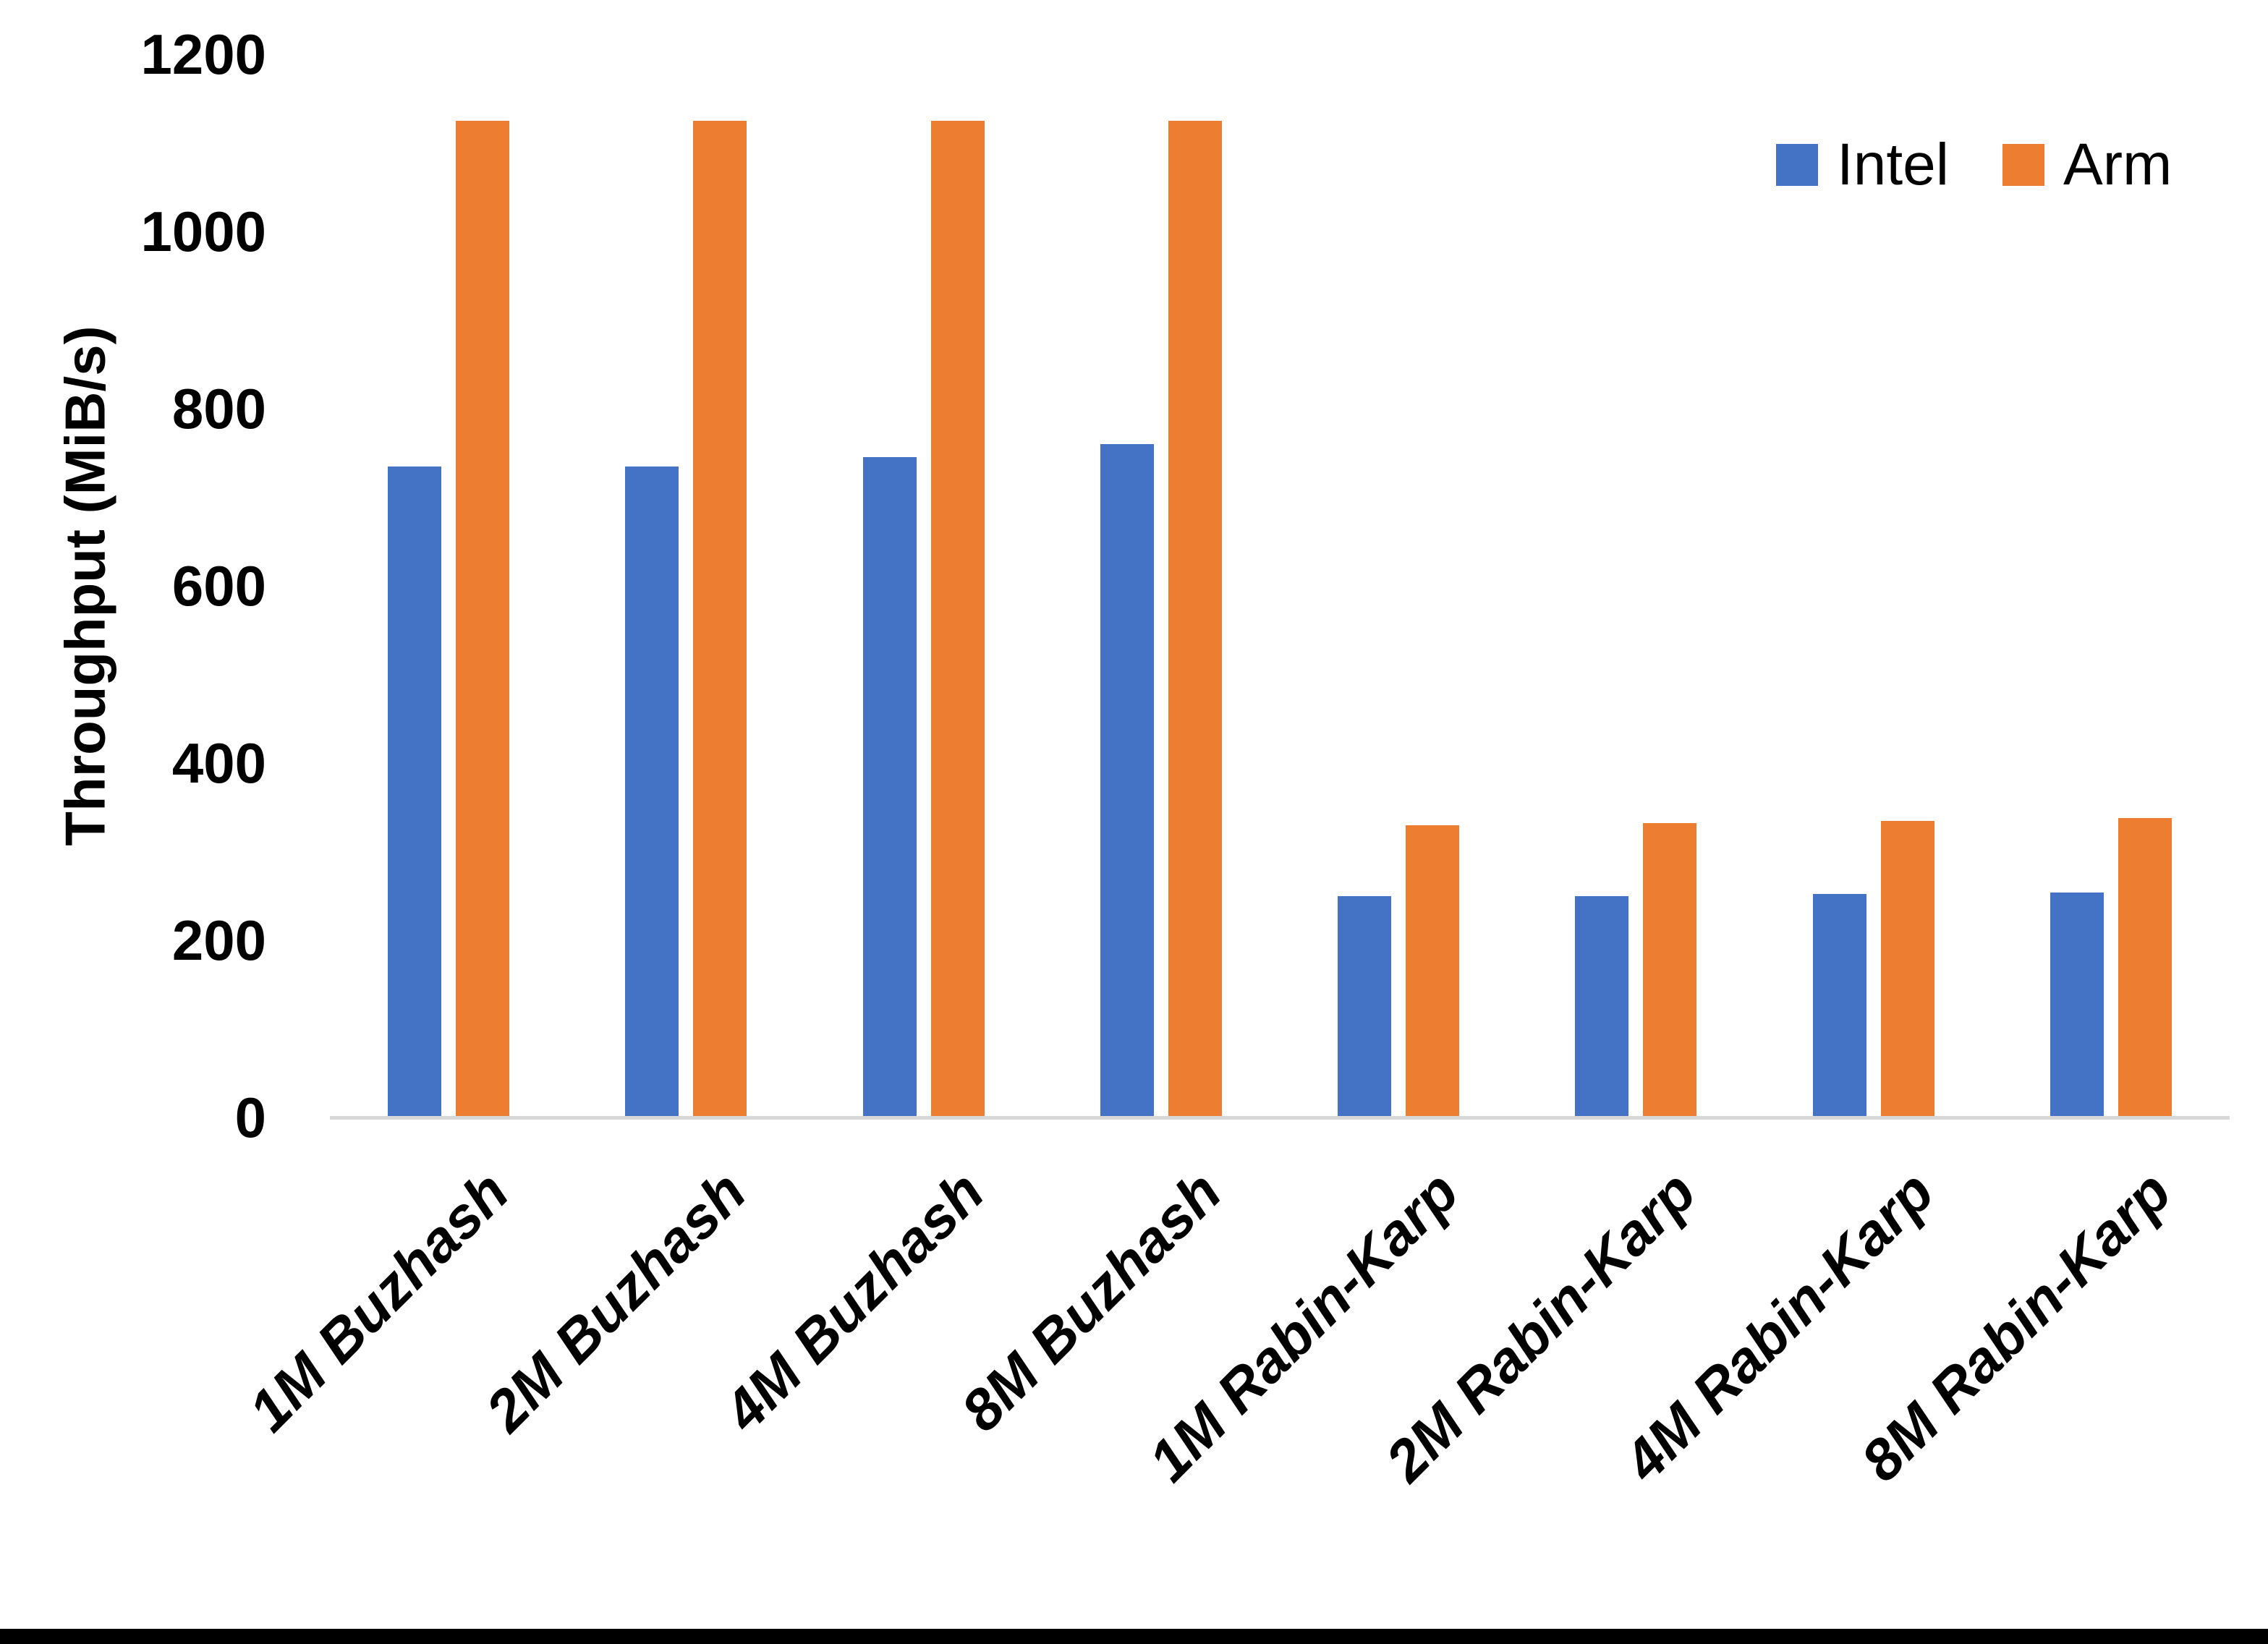 The image size is (2268, 1644). I want to click on legend: Intel Arm, so click(1974, 165).